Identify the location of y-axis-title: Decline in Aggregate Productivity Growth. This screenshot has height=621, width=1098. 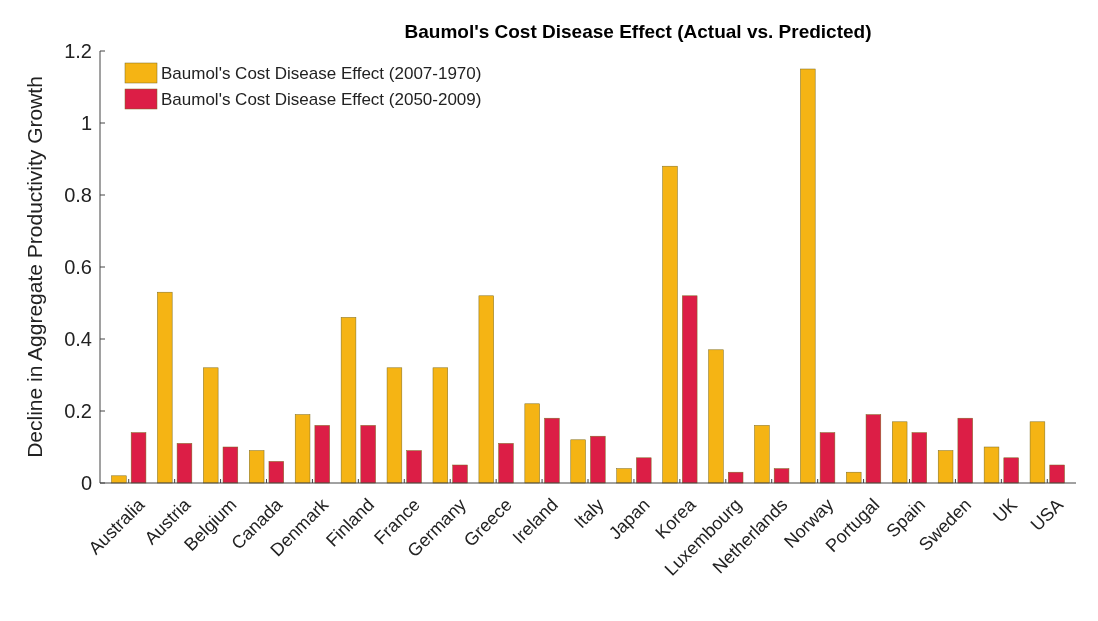
(34, 267).